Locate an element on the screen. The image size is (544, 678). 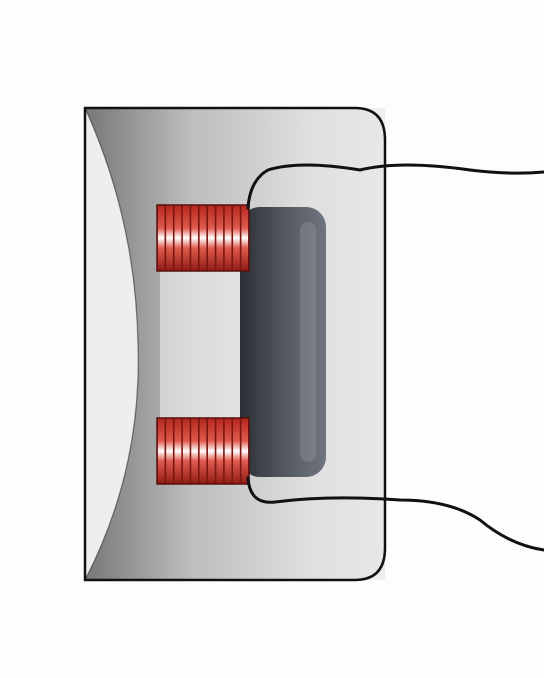
core-concave-face is located at coordinates (111, 344).